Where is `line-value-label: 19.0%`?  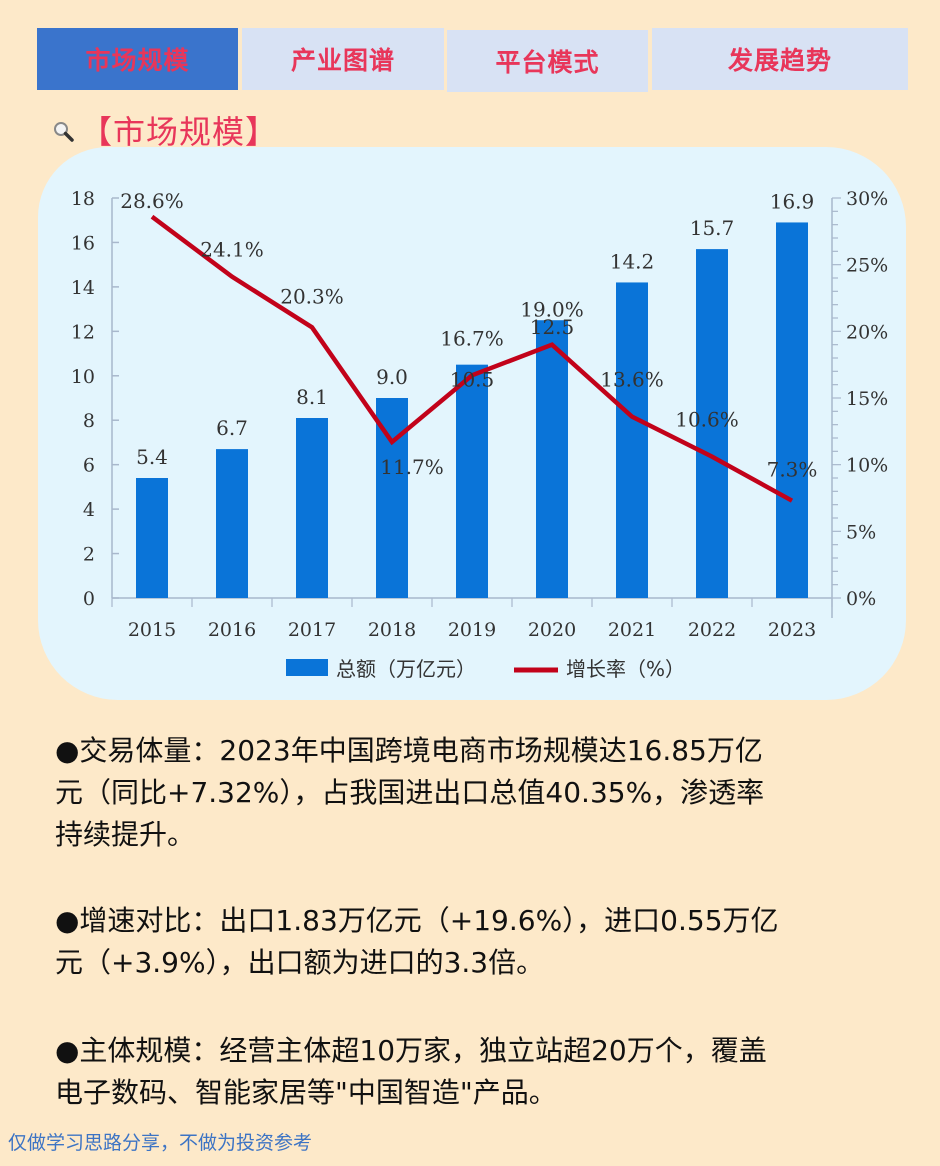 line-value-label: 19.0% is located at coordinates (552, 310).